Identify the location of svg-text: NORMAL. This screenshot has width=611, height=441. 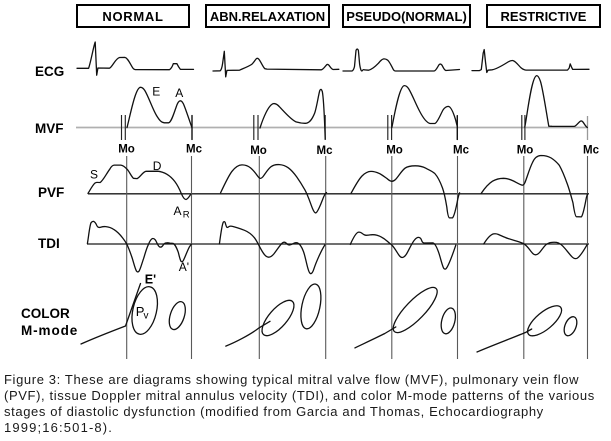
(132, 16).